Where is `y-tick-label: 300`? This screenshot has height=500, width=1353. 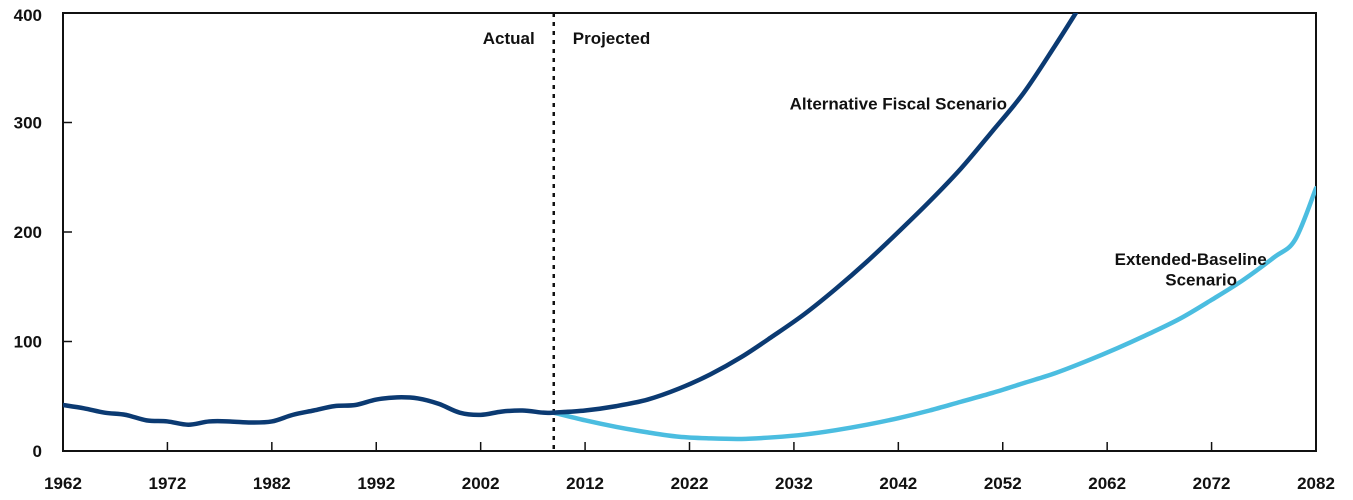 y-tick-label: 300 is located at coordinates (28, 123).